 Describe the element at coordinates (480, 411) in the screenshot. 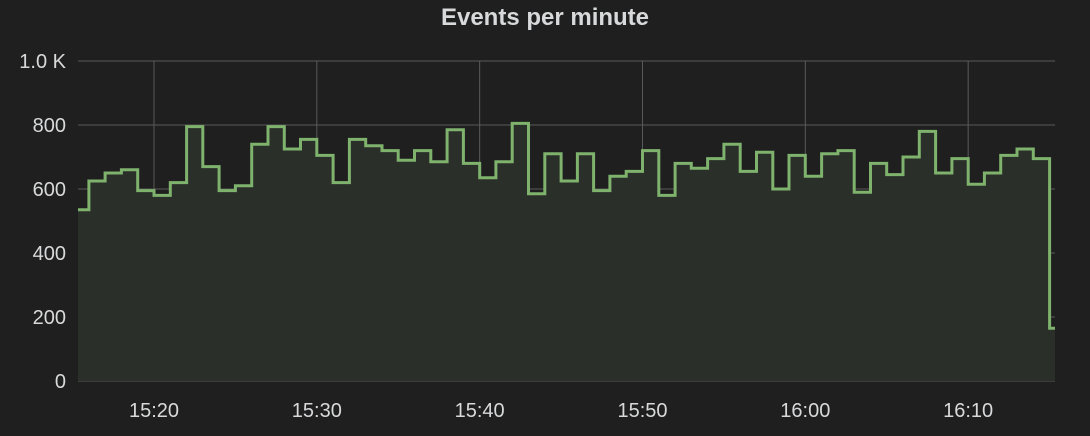

I see `x-tick-label: 15:40` at that location.